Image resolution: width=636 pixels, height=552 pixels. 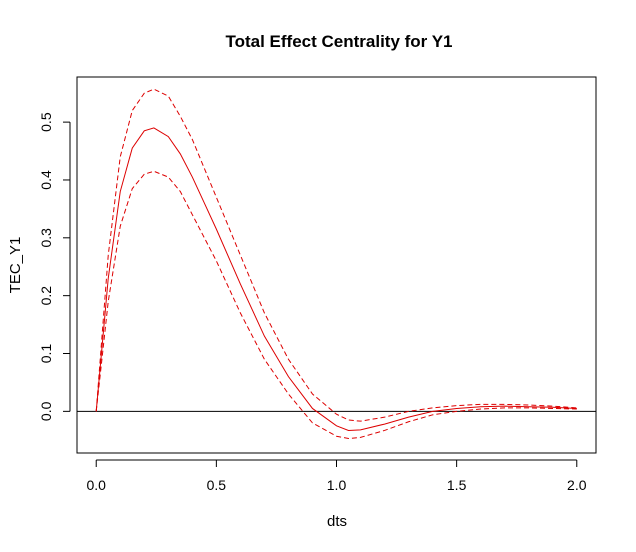 I want to click on x-tick-label: 2.0, so click(x=577, y=485).